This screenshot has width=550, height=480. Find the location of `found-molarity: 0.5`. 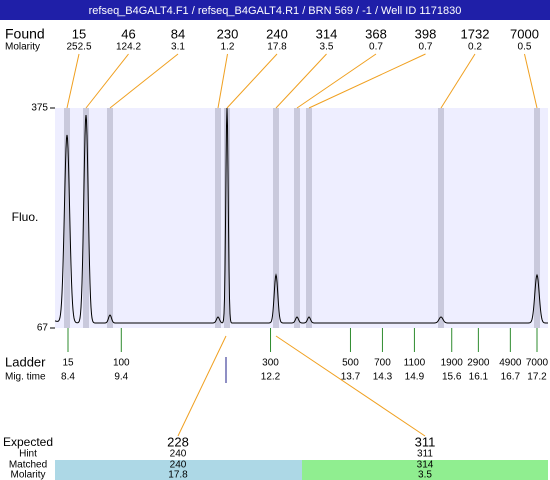

found-molarity: 0.5 is located at coordinates (525, 47).